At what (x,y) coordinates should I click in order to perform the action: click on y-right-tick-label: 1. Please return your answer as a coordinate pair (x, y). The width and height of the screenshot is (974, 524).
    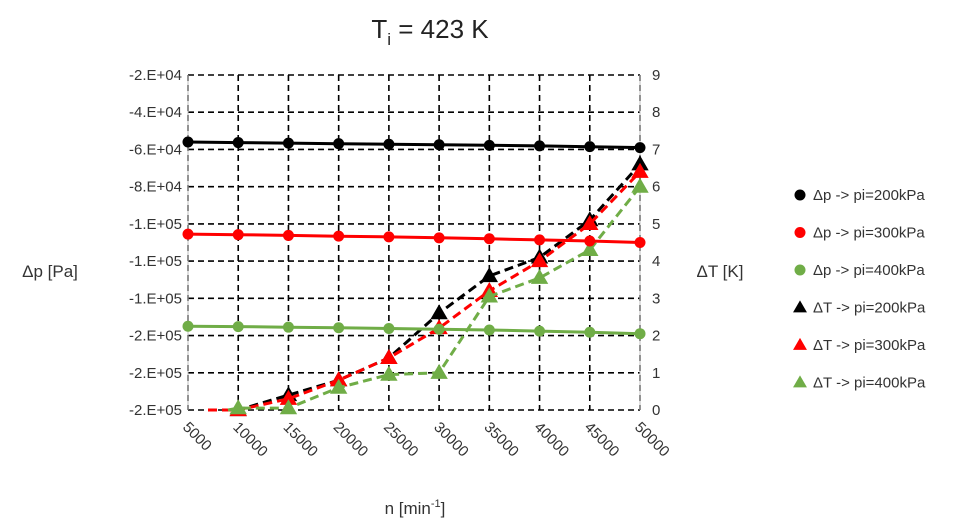
    Looking at the image, I should click on (656, 373).